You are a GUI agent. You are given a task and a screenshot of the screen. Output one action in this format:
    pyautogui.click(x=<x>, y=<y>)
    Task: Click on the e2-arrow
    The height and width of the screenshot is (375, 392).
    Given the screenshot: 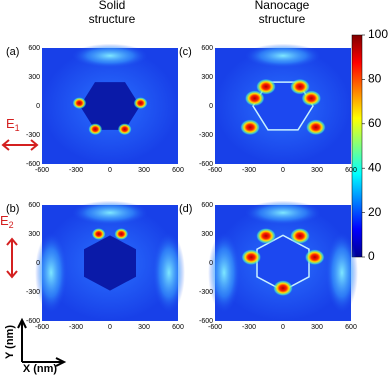 What is the action you would take?
    pyautogui.click(x=12, y=258)
    